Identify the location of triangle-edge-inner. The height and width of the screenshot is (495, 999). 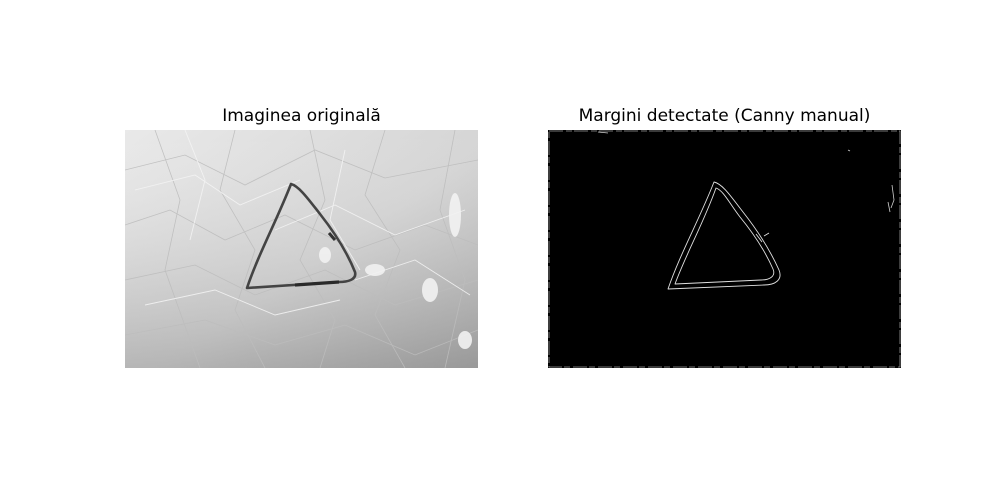
(724, 236).